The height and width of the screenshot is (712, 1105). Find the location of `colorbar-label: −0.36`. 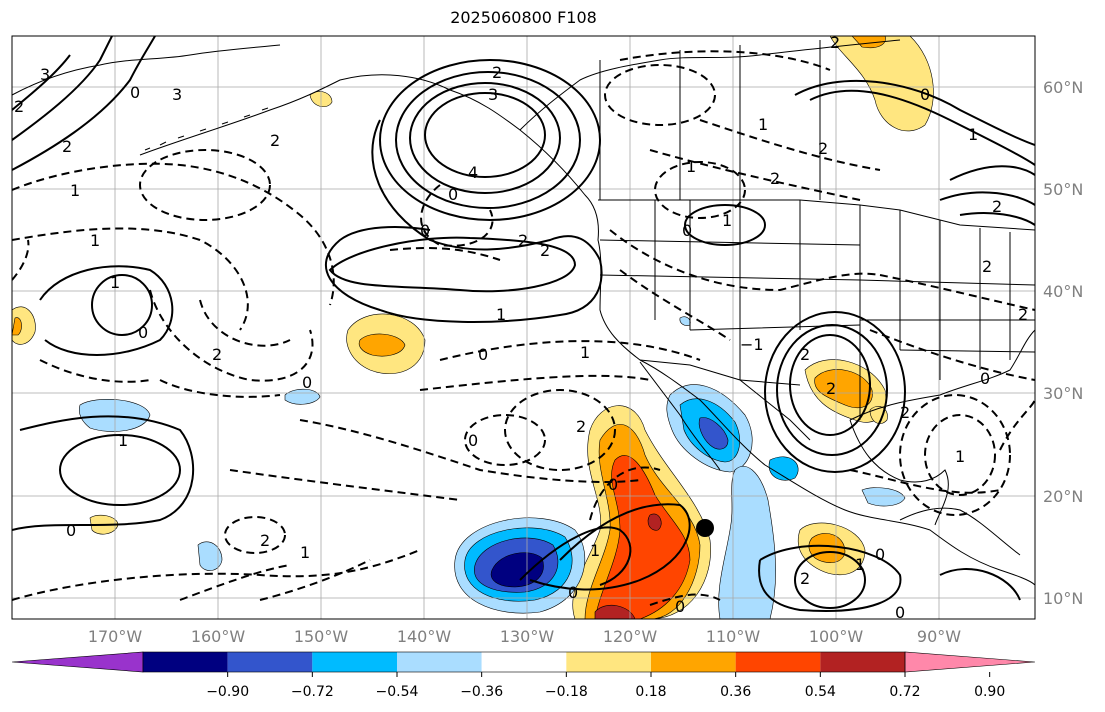

colorbar-label: −0.36 is located at coordinates (481, 692).